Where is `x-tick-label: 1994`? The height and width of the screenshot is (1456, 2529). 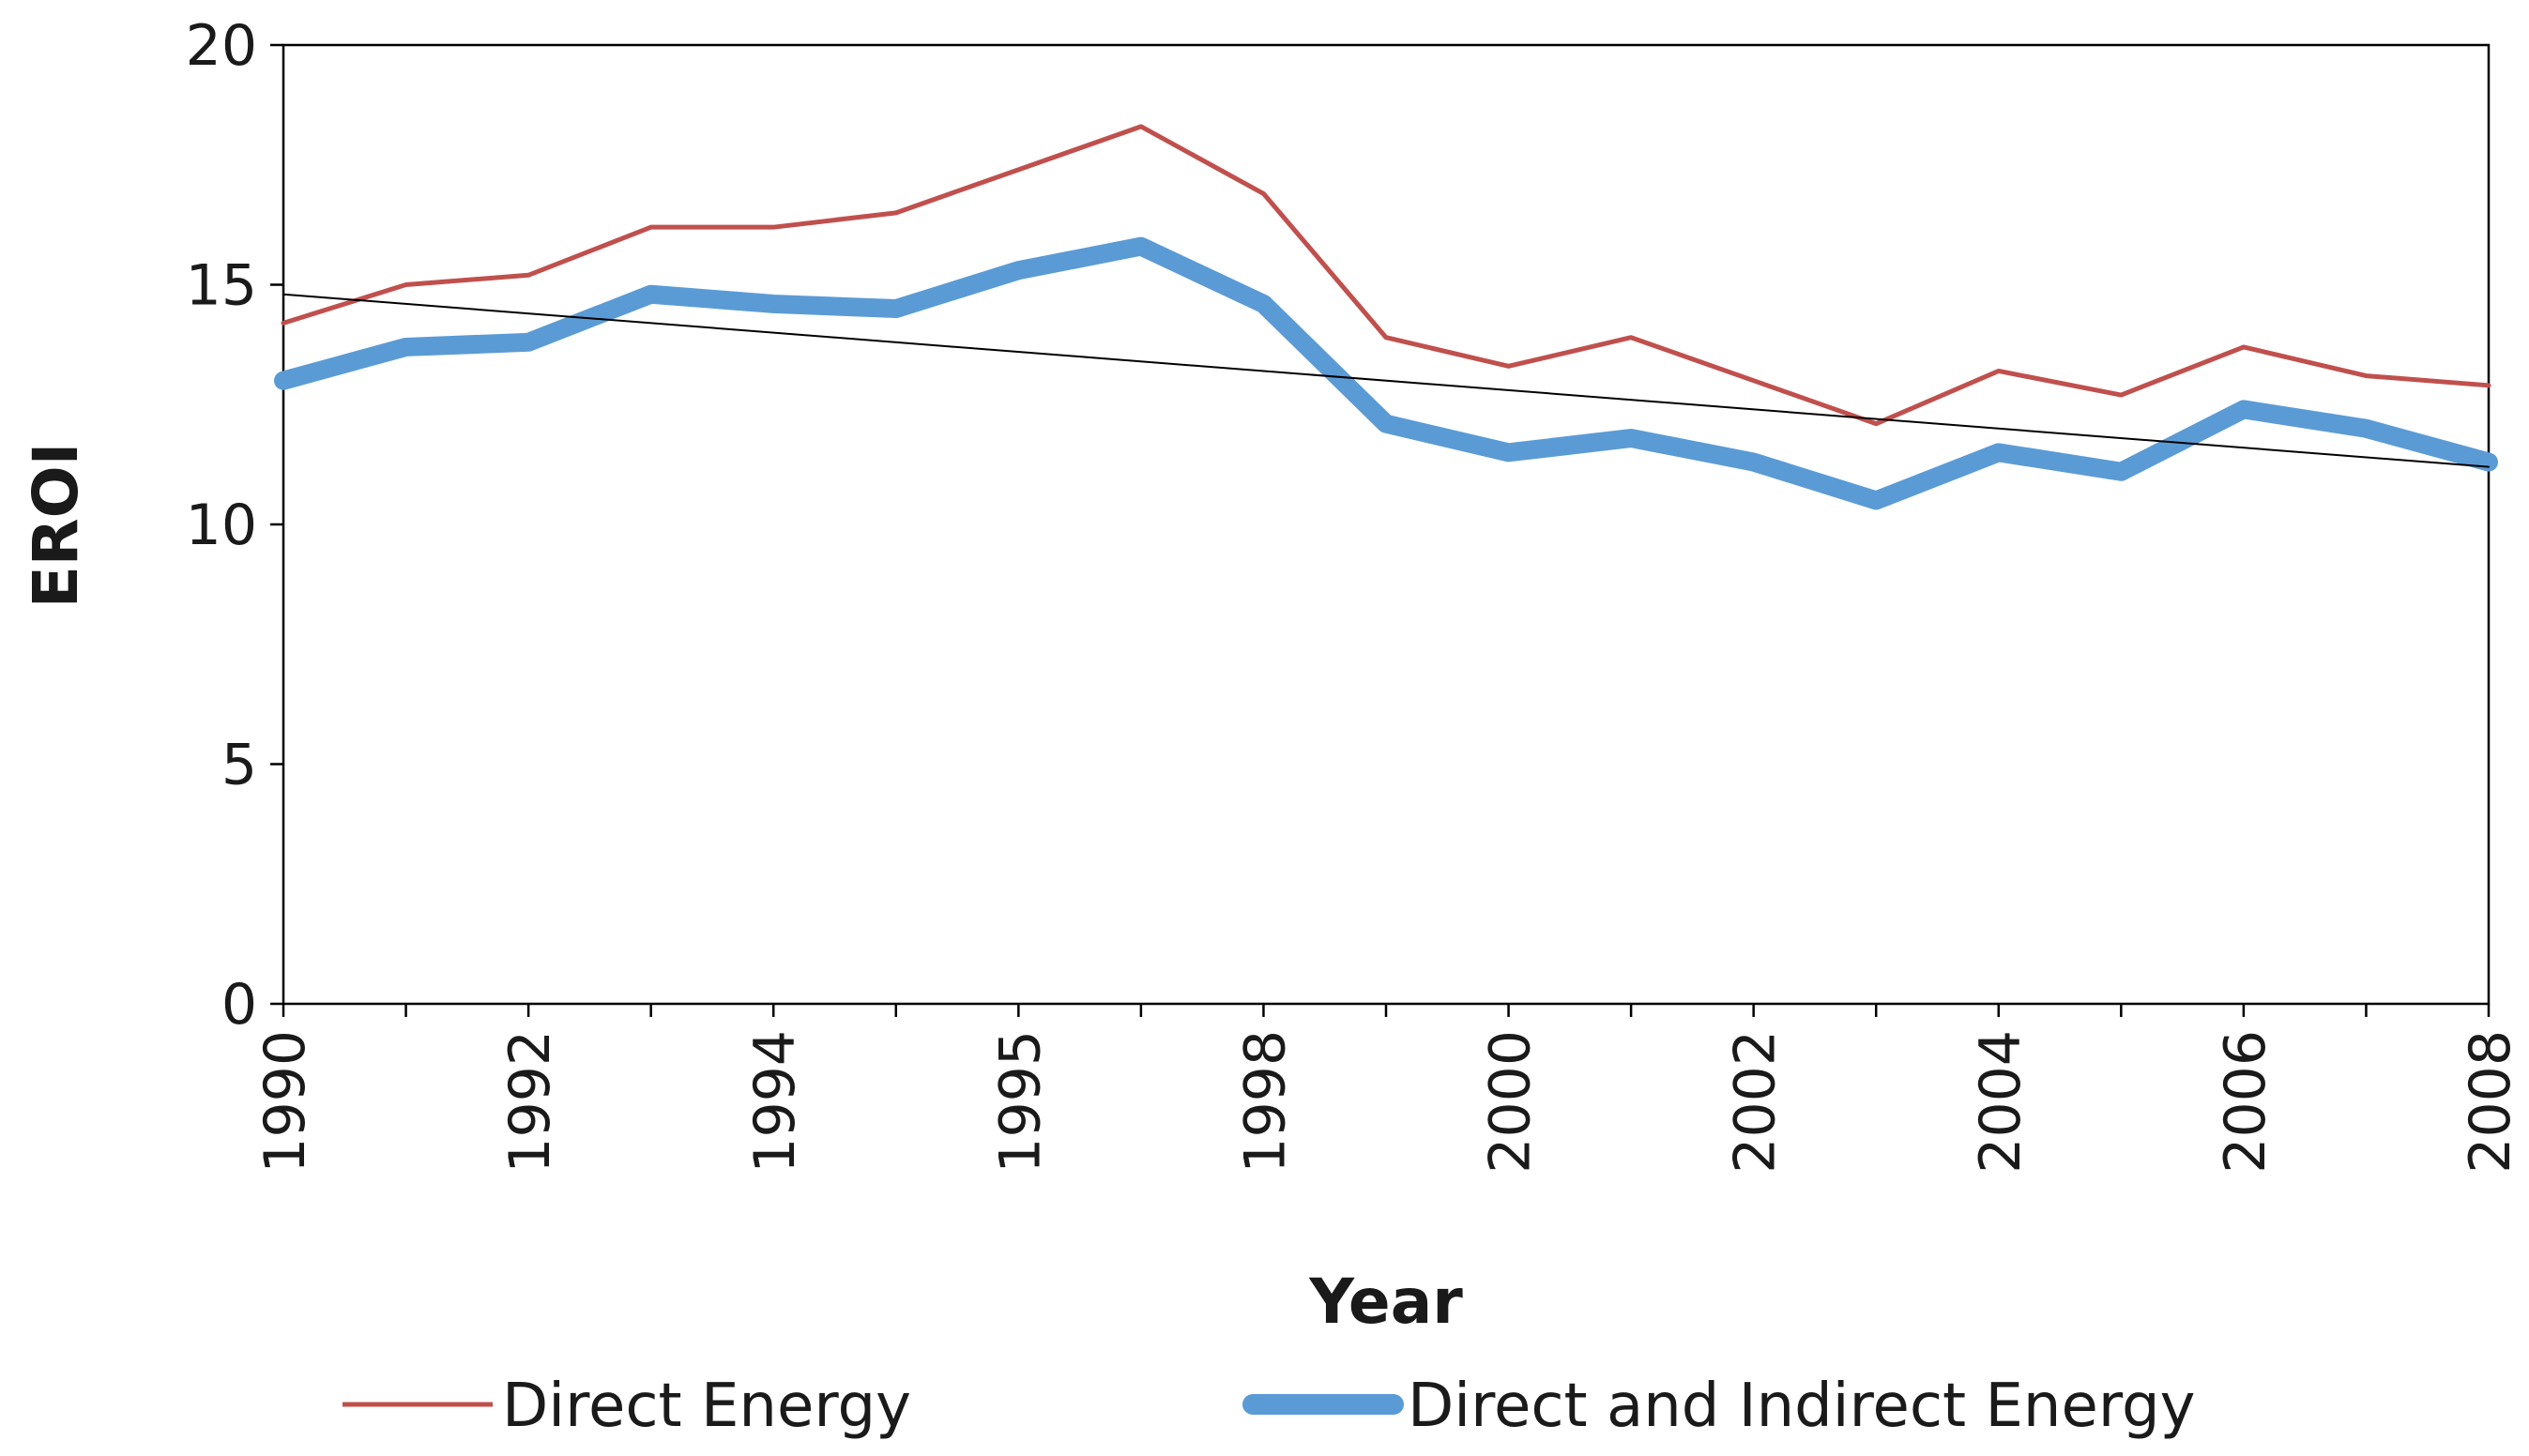 x-tick-label: 1994 is located at coordinates (775, 1102).